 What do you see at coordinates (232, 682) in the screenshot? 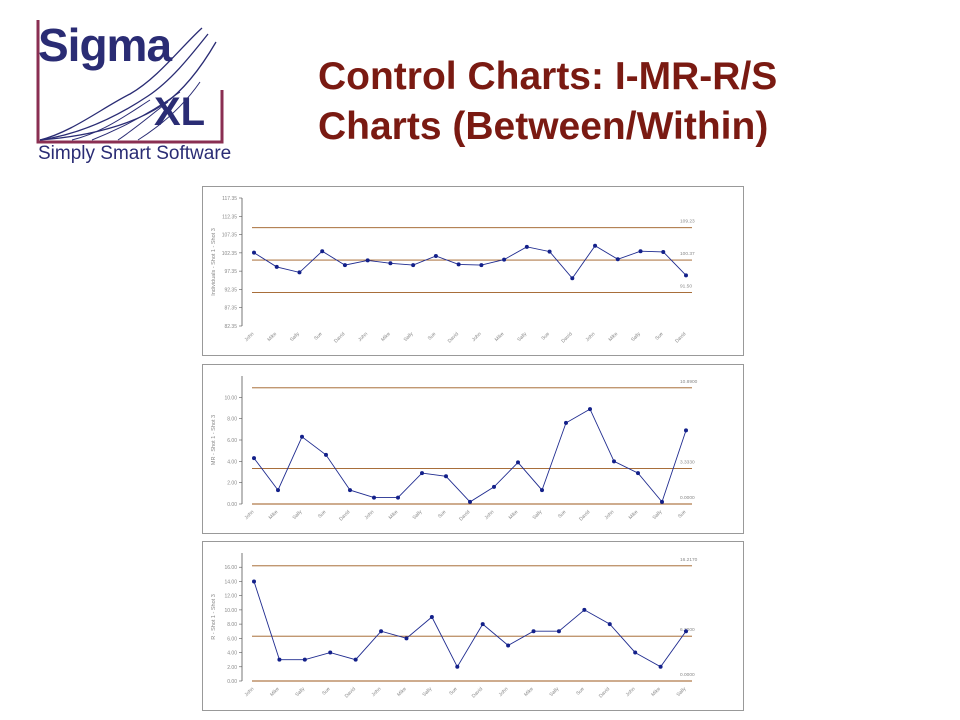
I see `y-tick-label: 0.00` at bounding box center [232, 682].